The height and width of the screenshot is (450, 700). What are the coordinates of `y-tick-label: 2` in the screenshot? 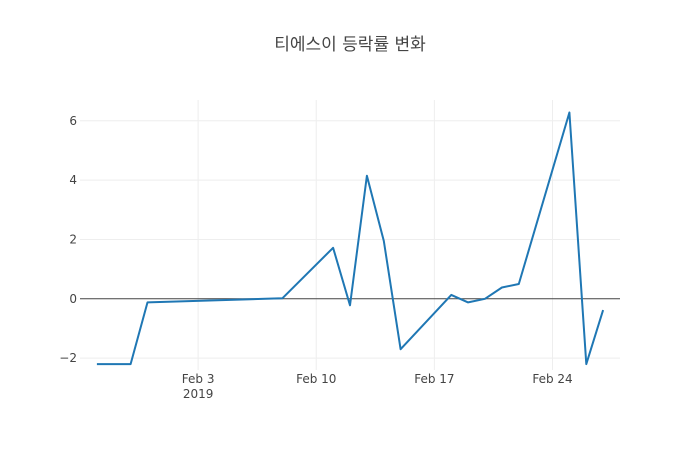 It's located at (73, 239).